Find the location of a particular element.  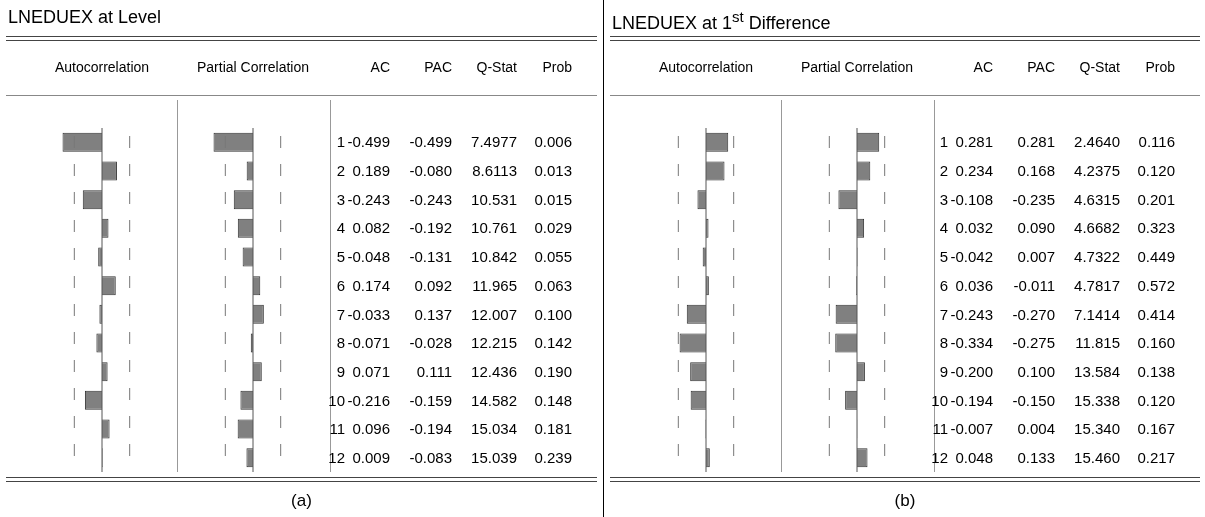

data-label: -0.334 is located at coordinates (971, 343).